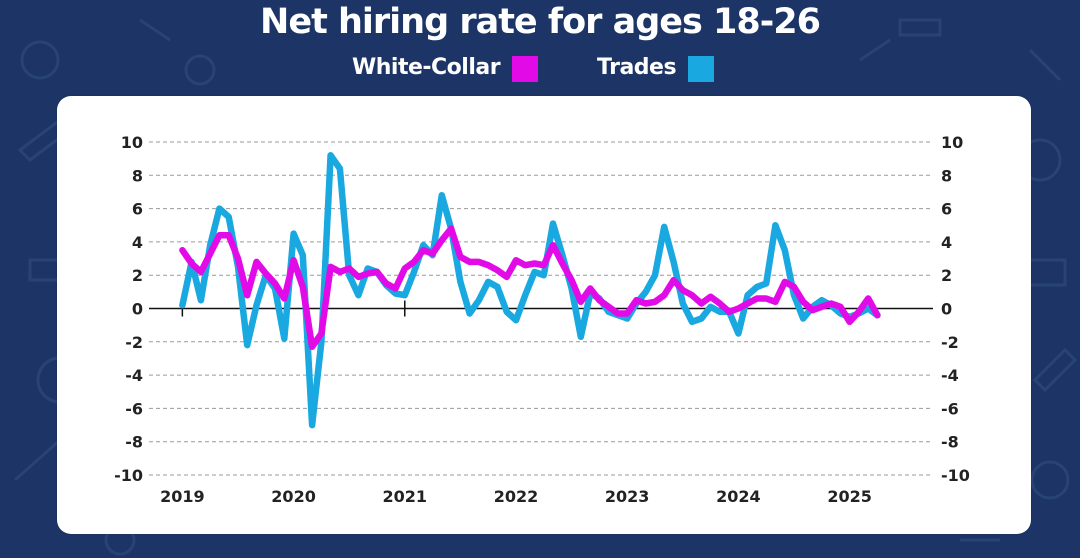  What do you see at coordinates (134, 342) in the screenshot?
I see `y-tick-label-left: -2` at bounding box center [134, 342].